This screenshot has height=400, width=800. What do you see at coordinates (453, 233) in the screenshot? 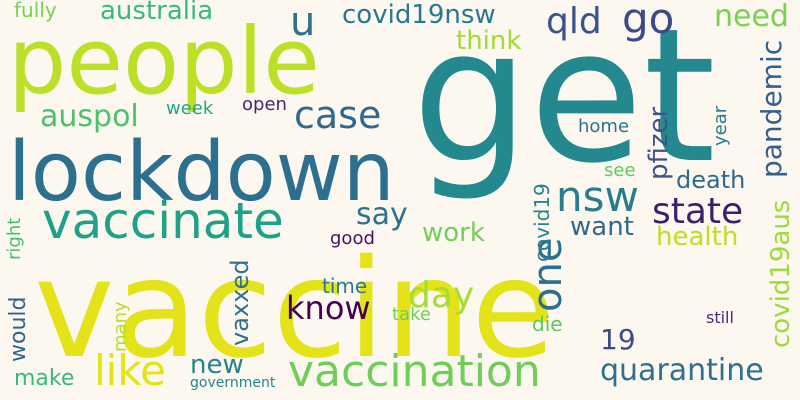
I see `word-work: work` at bounding box center [453, 233].